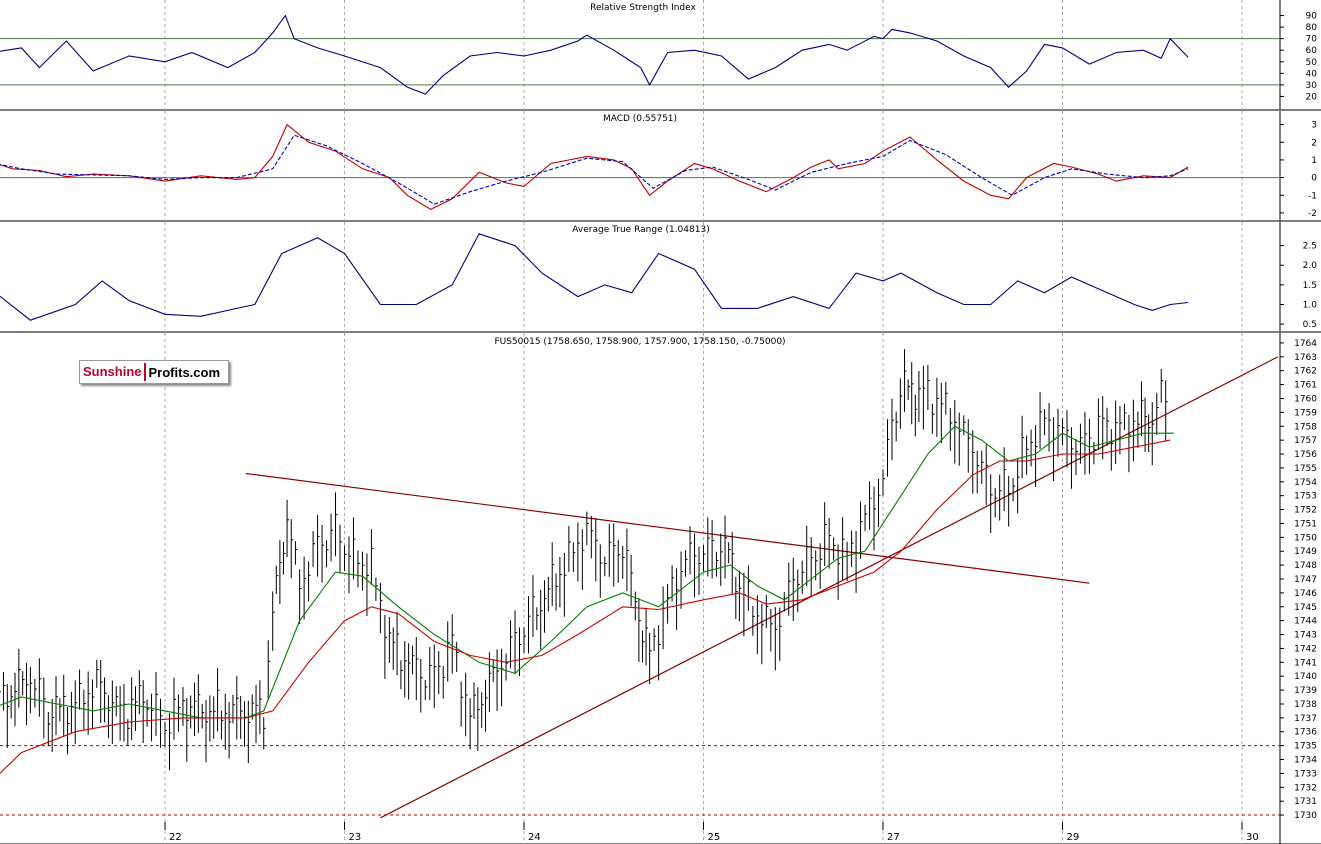 This screenshot has height=844, width=1321. Describe the element at coordinates (1305, 663) in the screenshot. I see `price-ytick-label: 1741` at that location.